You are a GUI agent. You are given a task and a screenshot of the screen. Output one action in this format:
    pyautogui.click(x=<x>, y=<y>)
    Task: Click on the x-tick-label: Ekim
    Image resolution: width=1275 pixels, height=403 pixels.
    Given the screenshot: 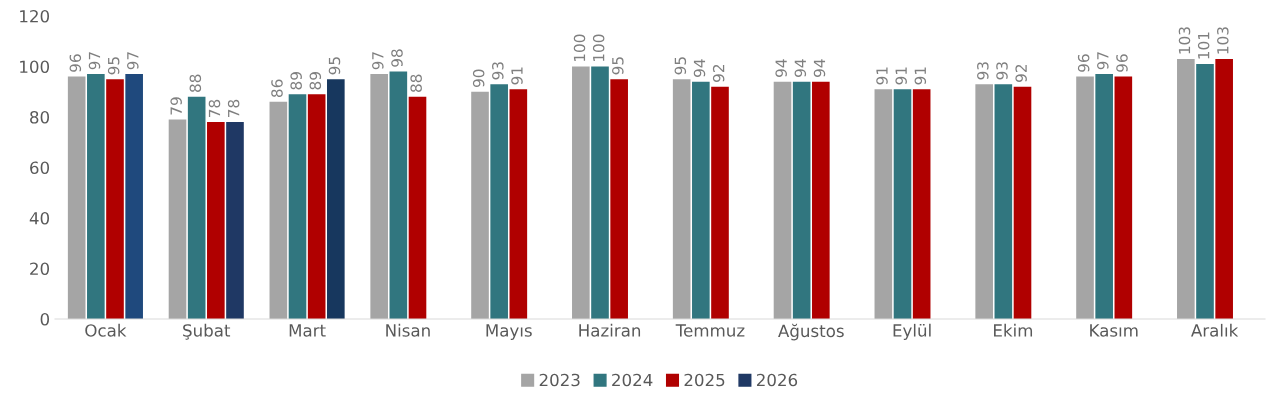 What is the action you would take?
    pyautogui.click(x=1013, y=330)
    